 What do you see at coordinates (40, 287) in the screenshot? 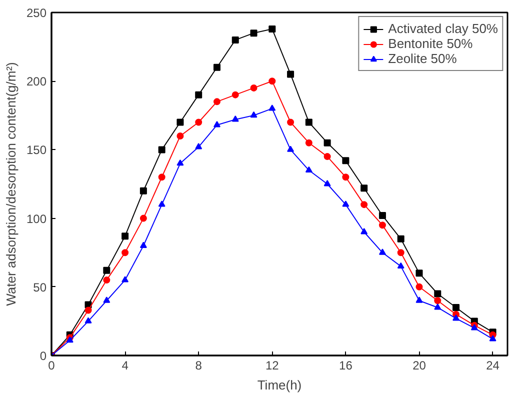
I see `y-tick-label: 50` at bounding box center [40, 287].